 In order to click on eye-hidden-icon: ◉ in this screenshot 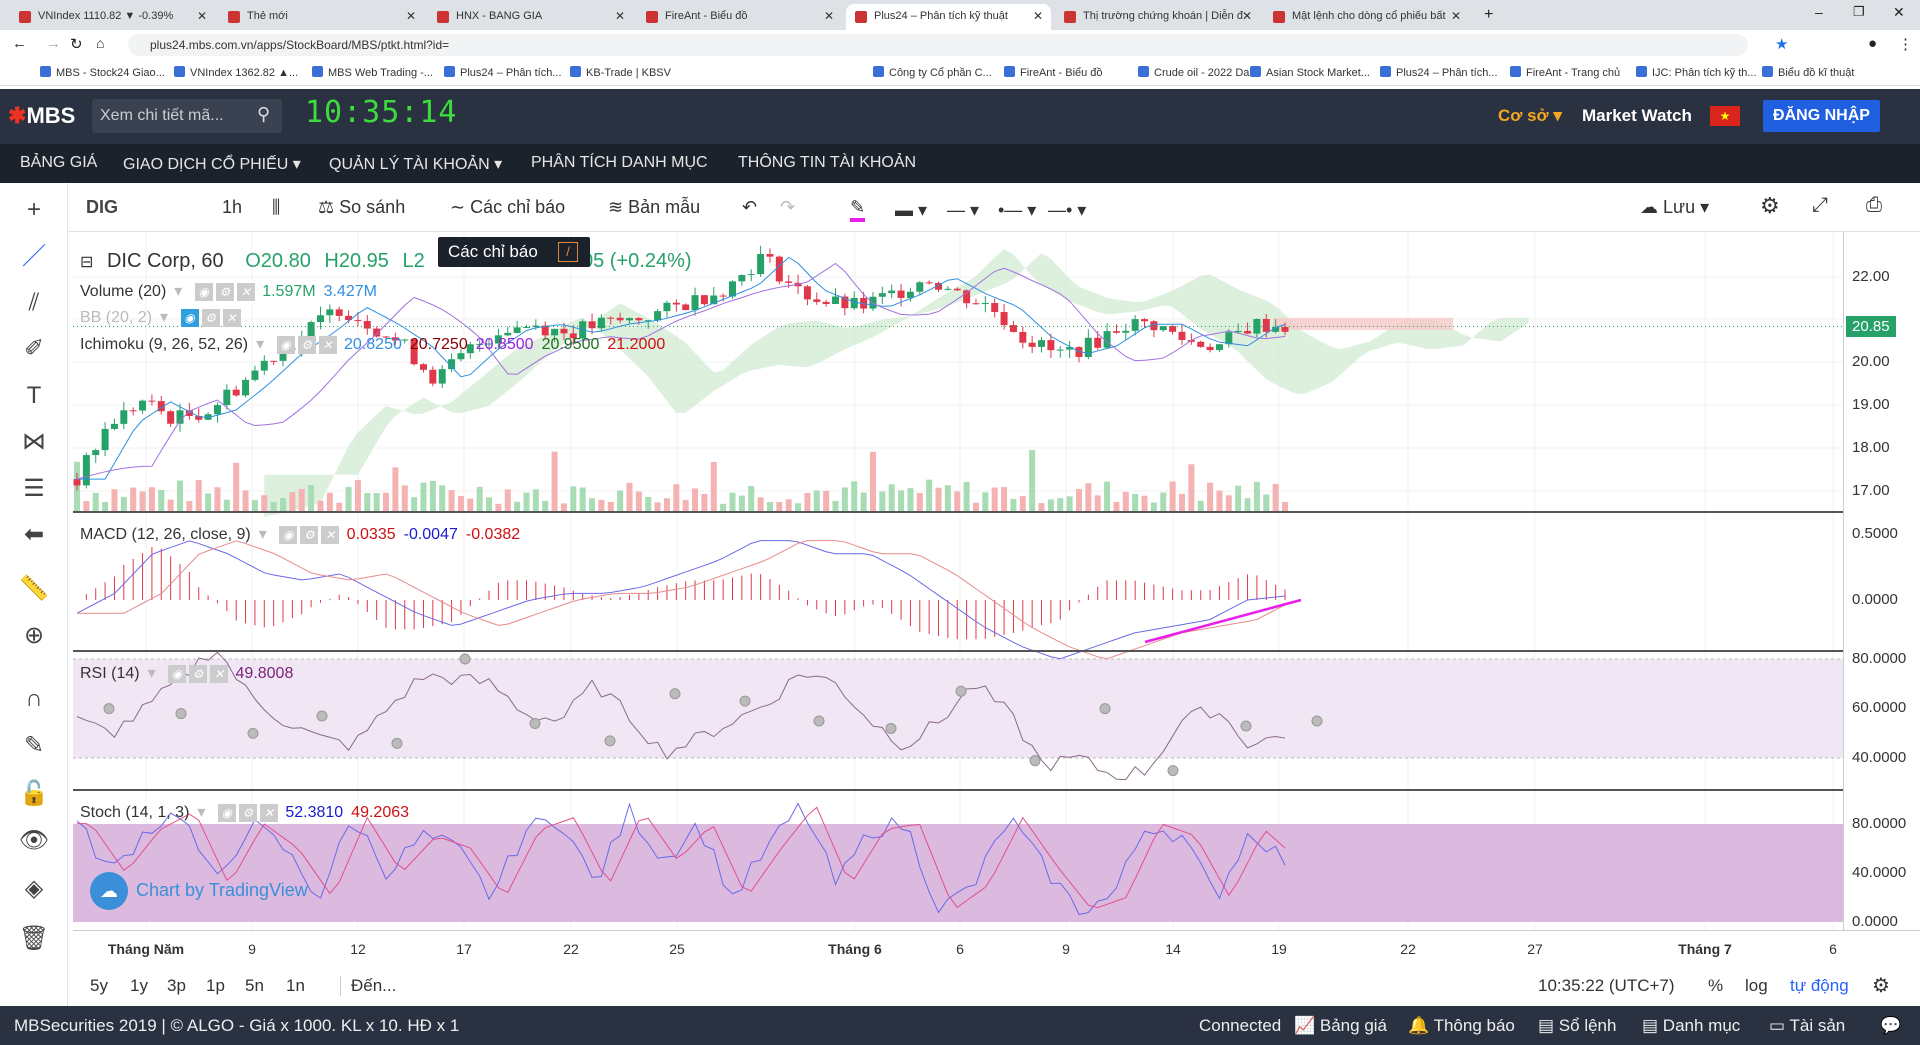, I will do `click(189, 318)`.